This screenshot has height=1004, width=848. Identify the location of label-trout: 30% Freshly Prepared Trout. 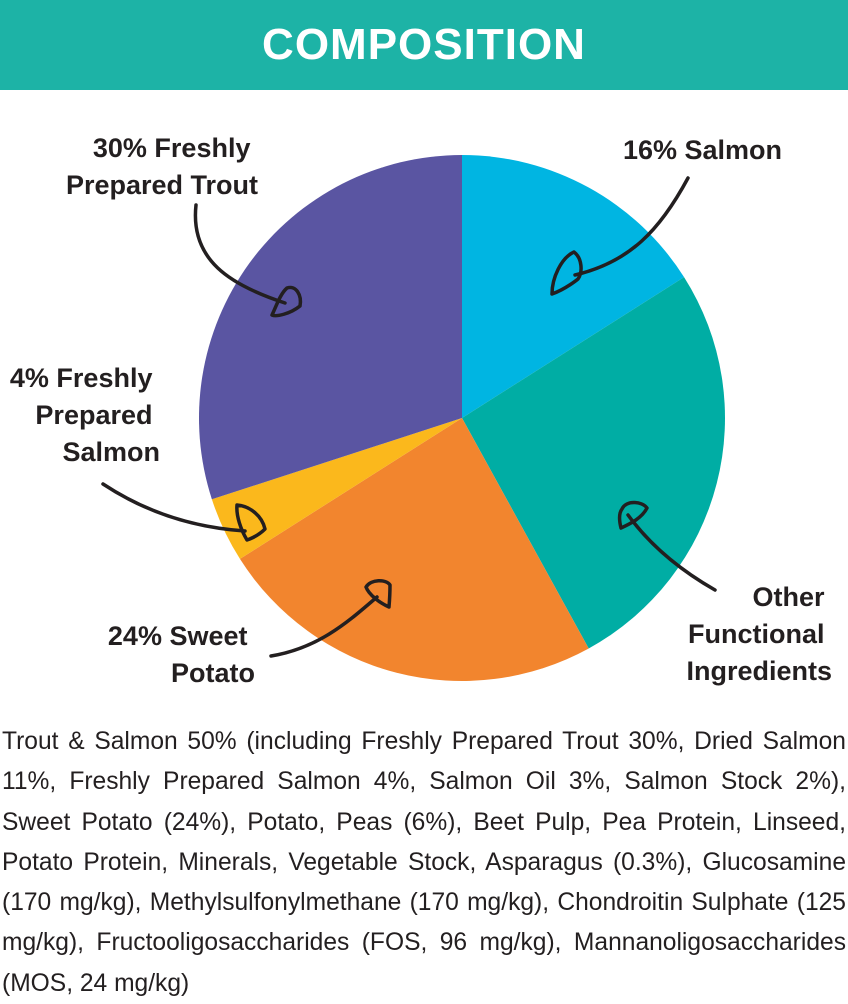
(162, 166).